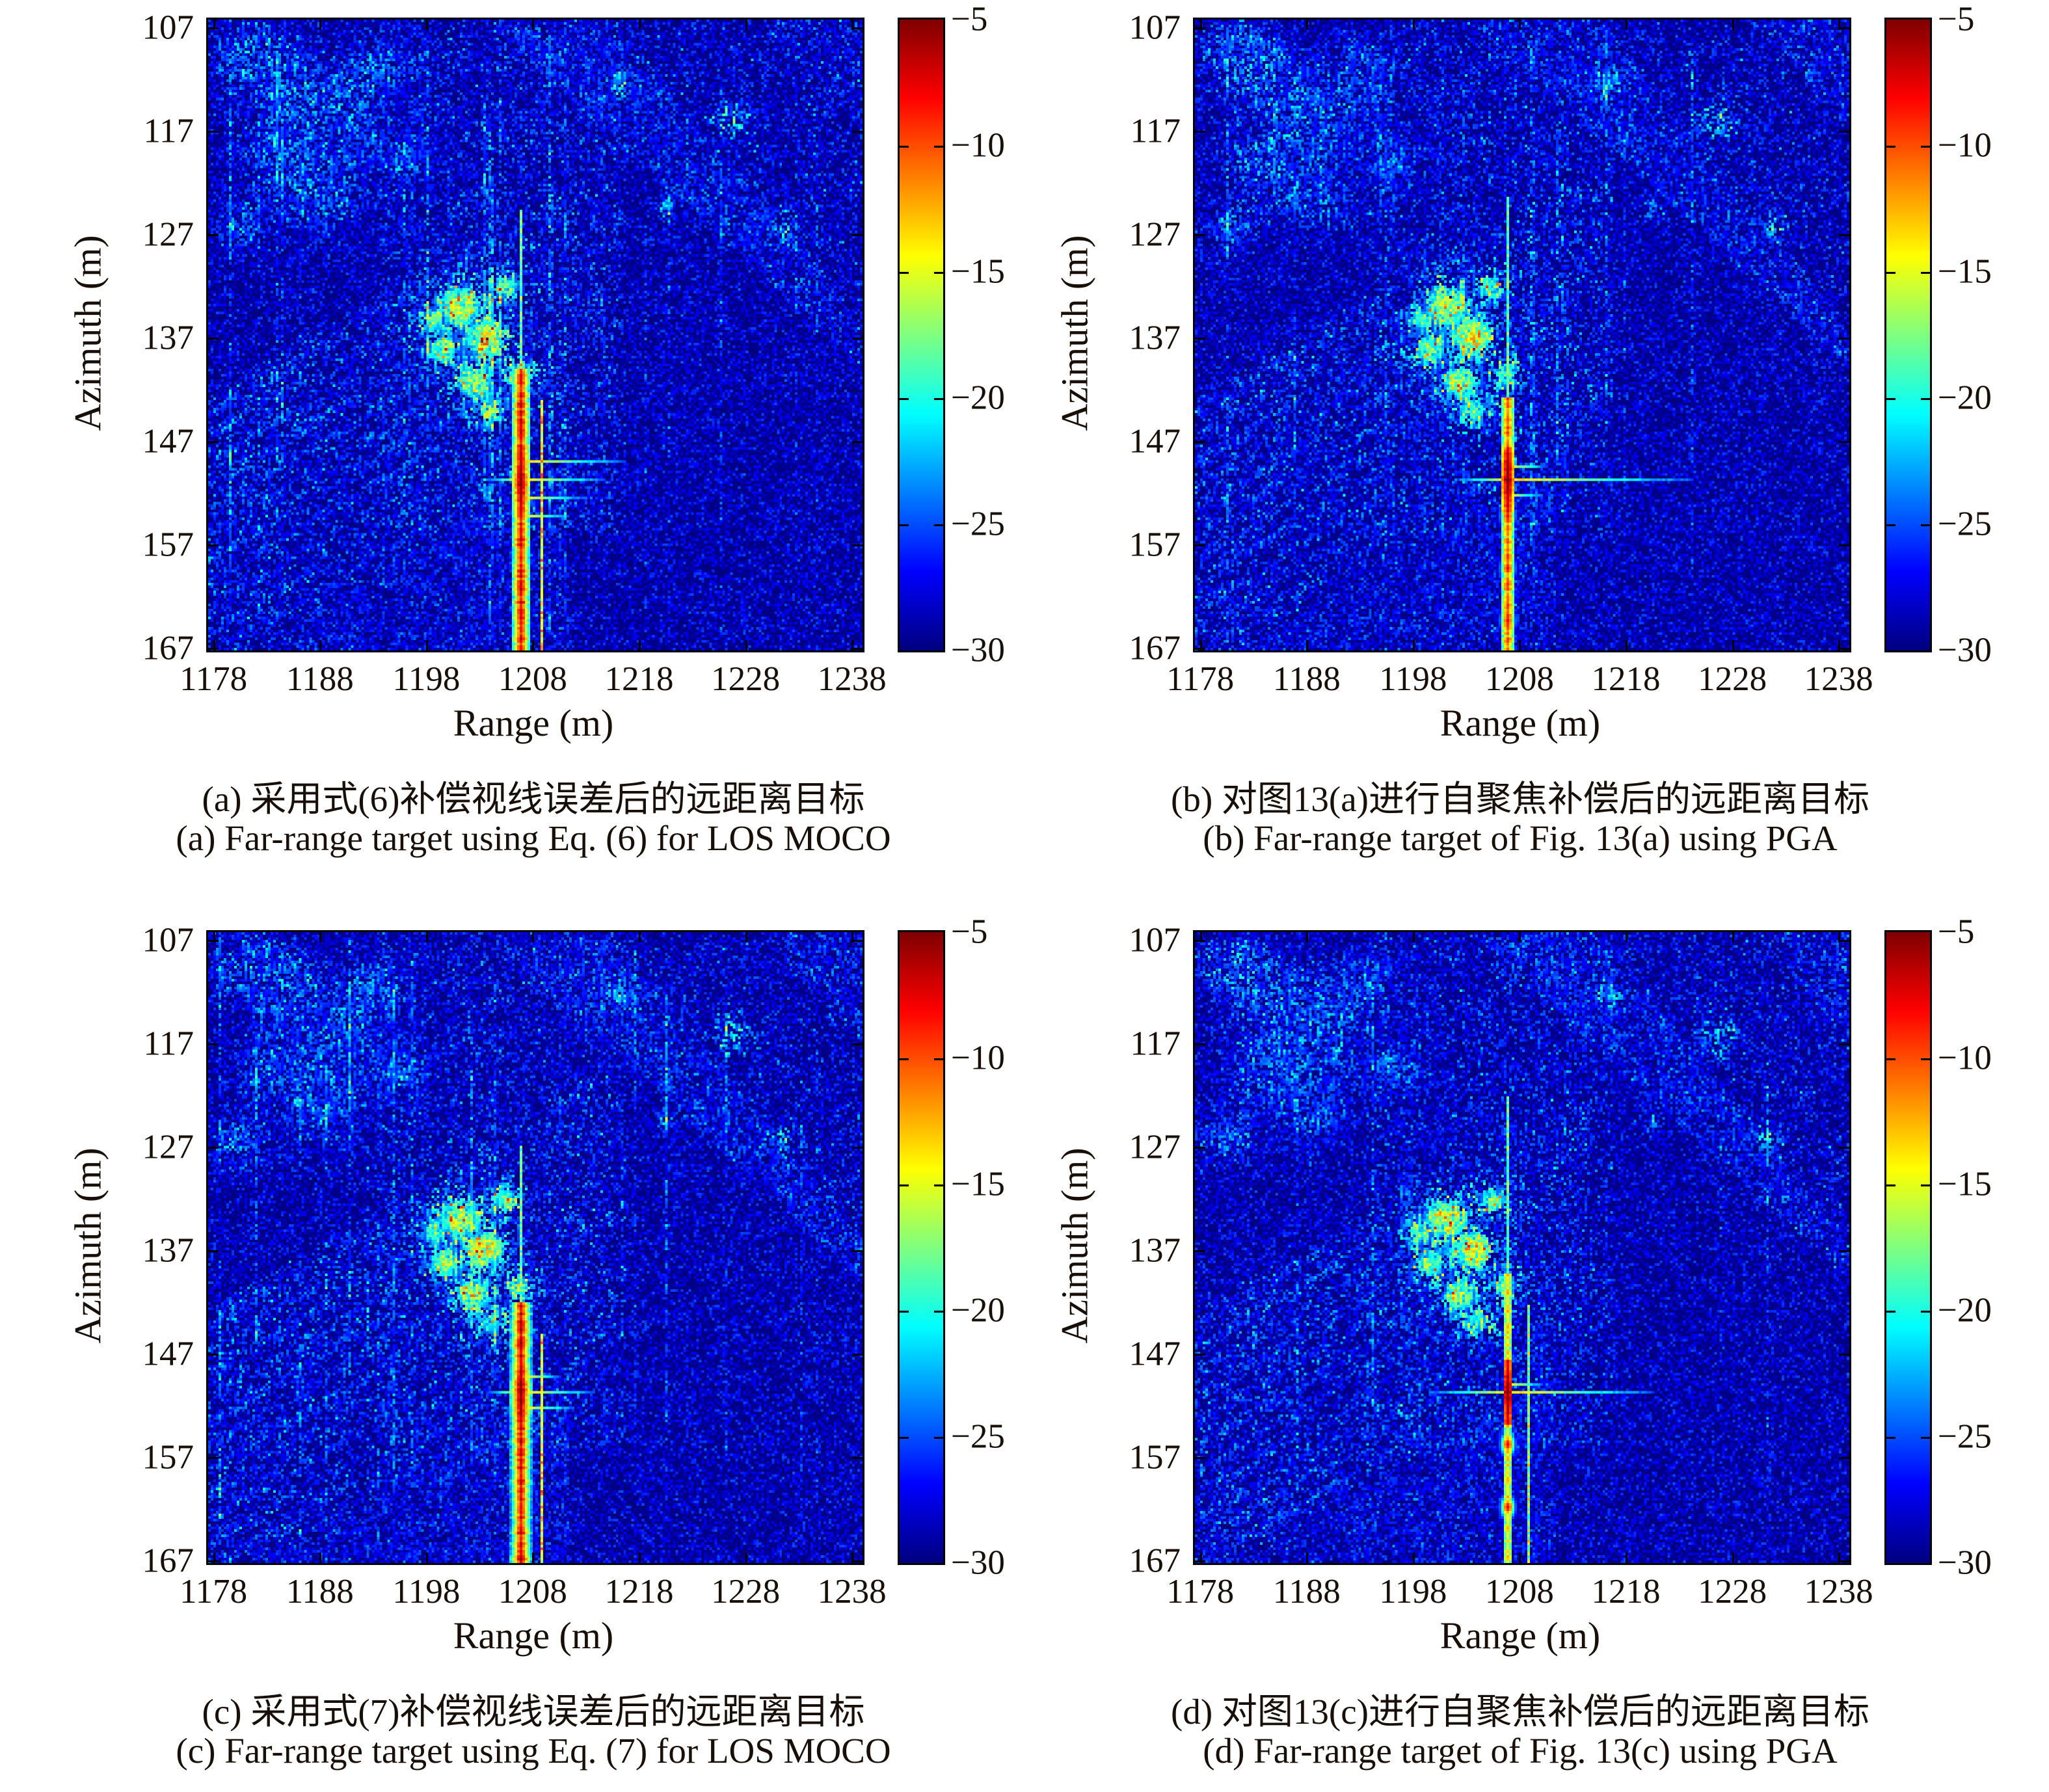  I want to click on y-tick-label: 157, so click(1155, 545).